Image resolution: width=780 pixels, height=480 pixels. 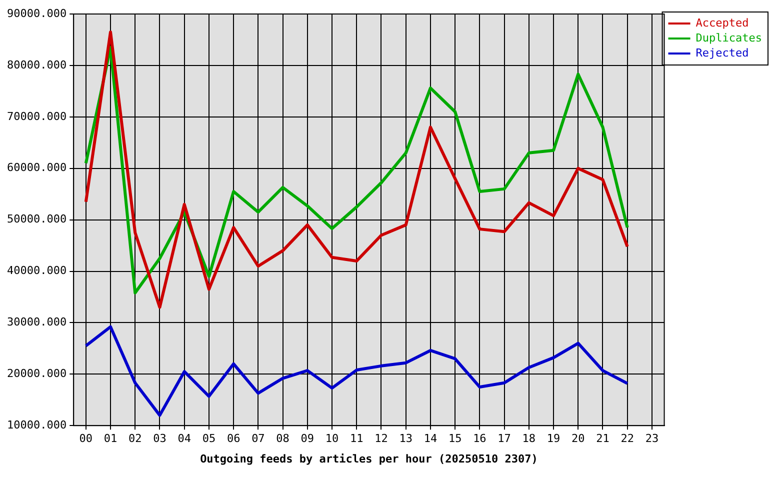 What do you see at coordinates (479, 439) in the screenshot?
I see `x-tick-label: 16` at bounding box center [479, 439].